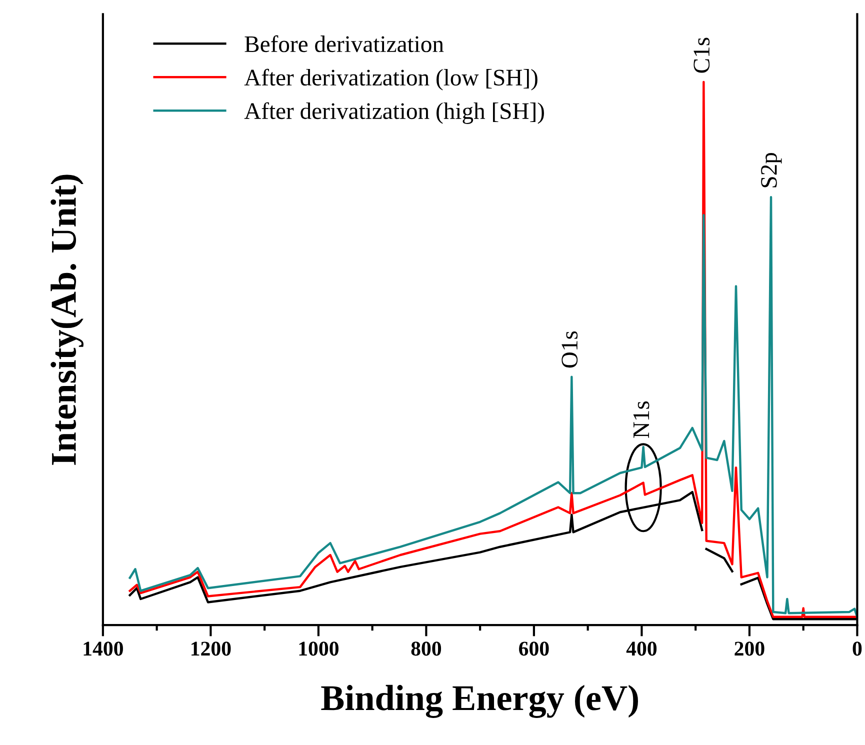  What do you see at coordinates (570, 349) in the screenshot?
I see `annotation: O1s` at bounding box center [570, 349].